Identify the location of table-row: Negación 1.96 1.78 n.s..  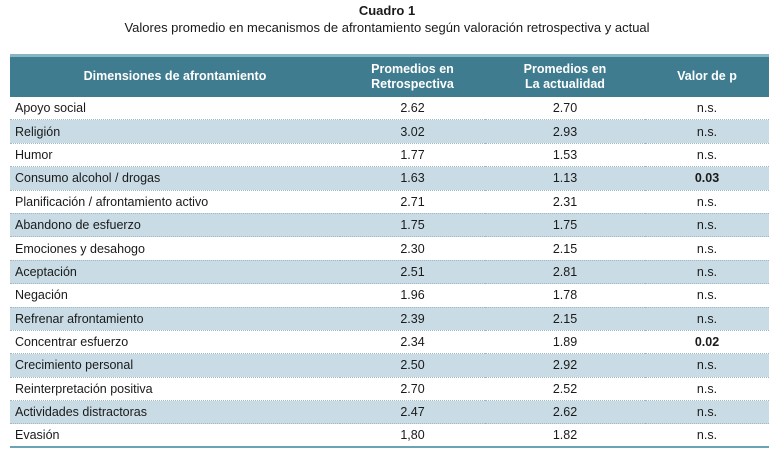
(389, 295).